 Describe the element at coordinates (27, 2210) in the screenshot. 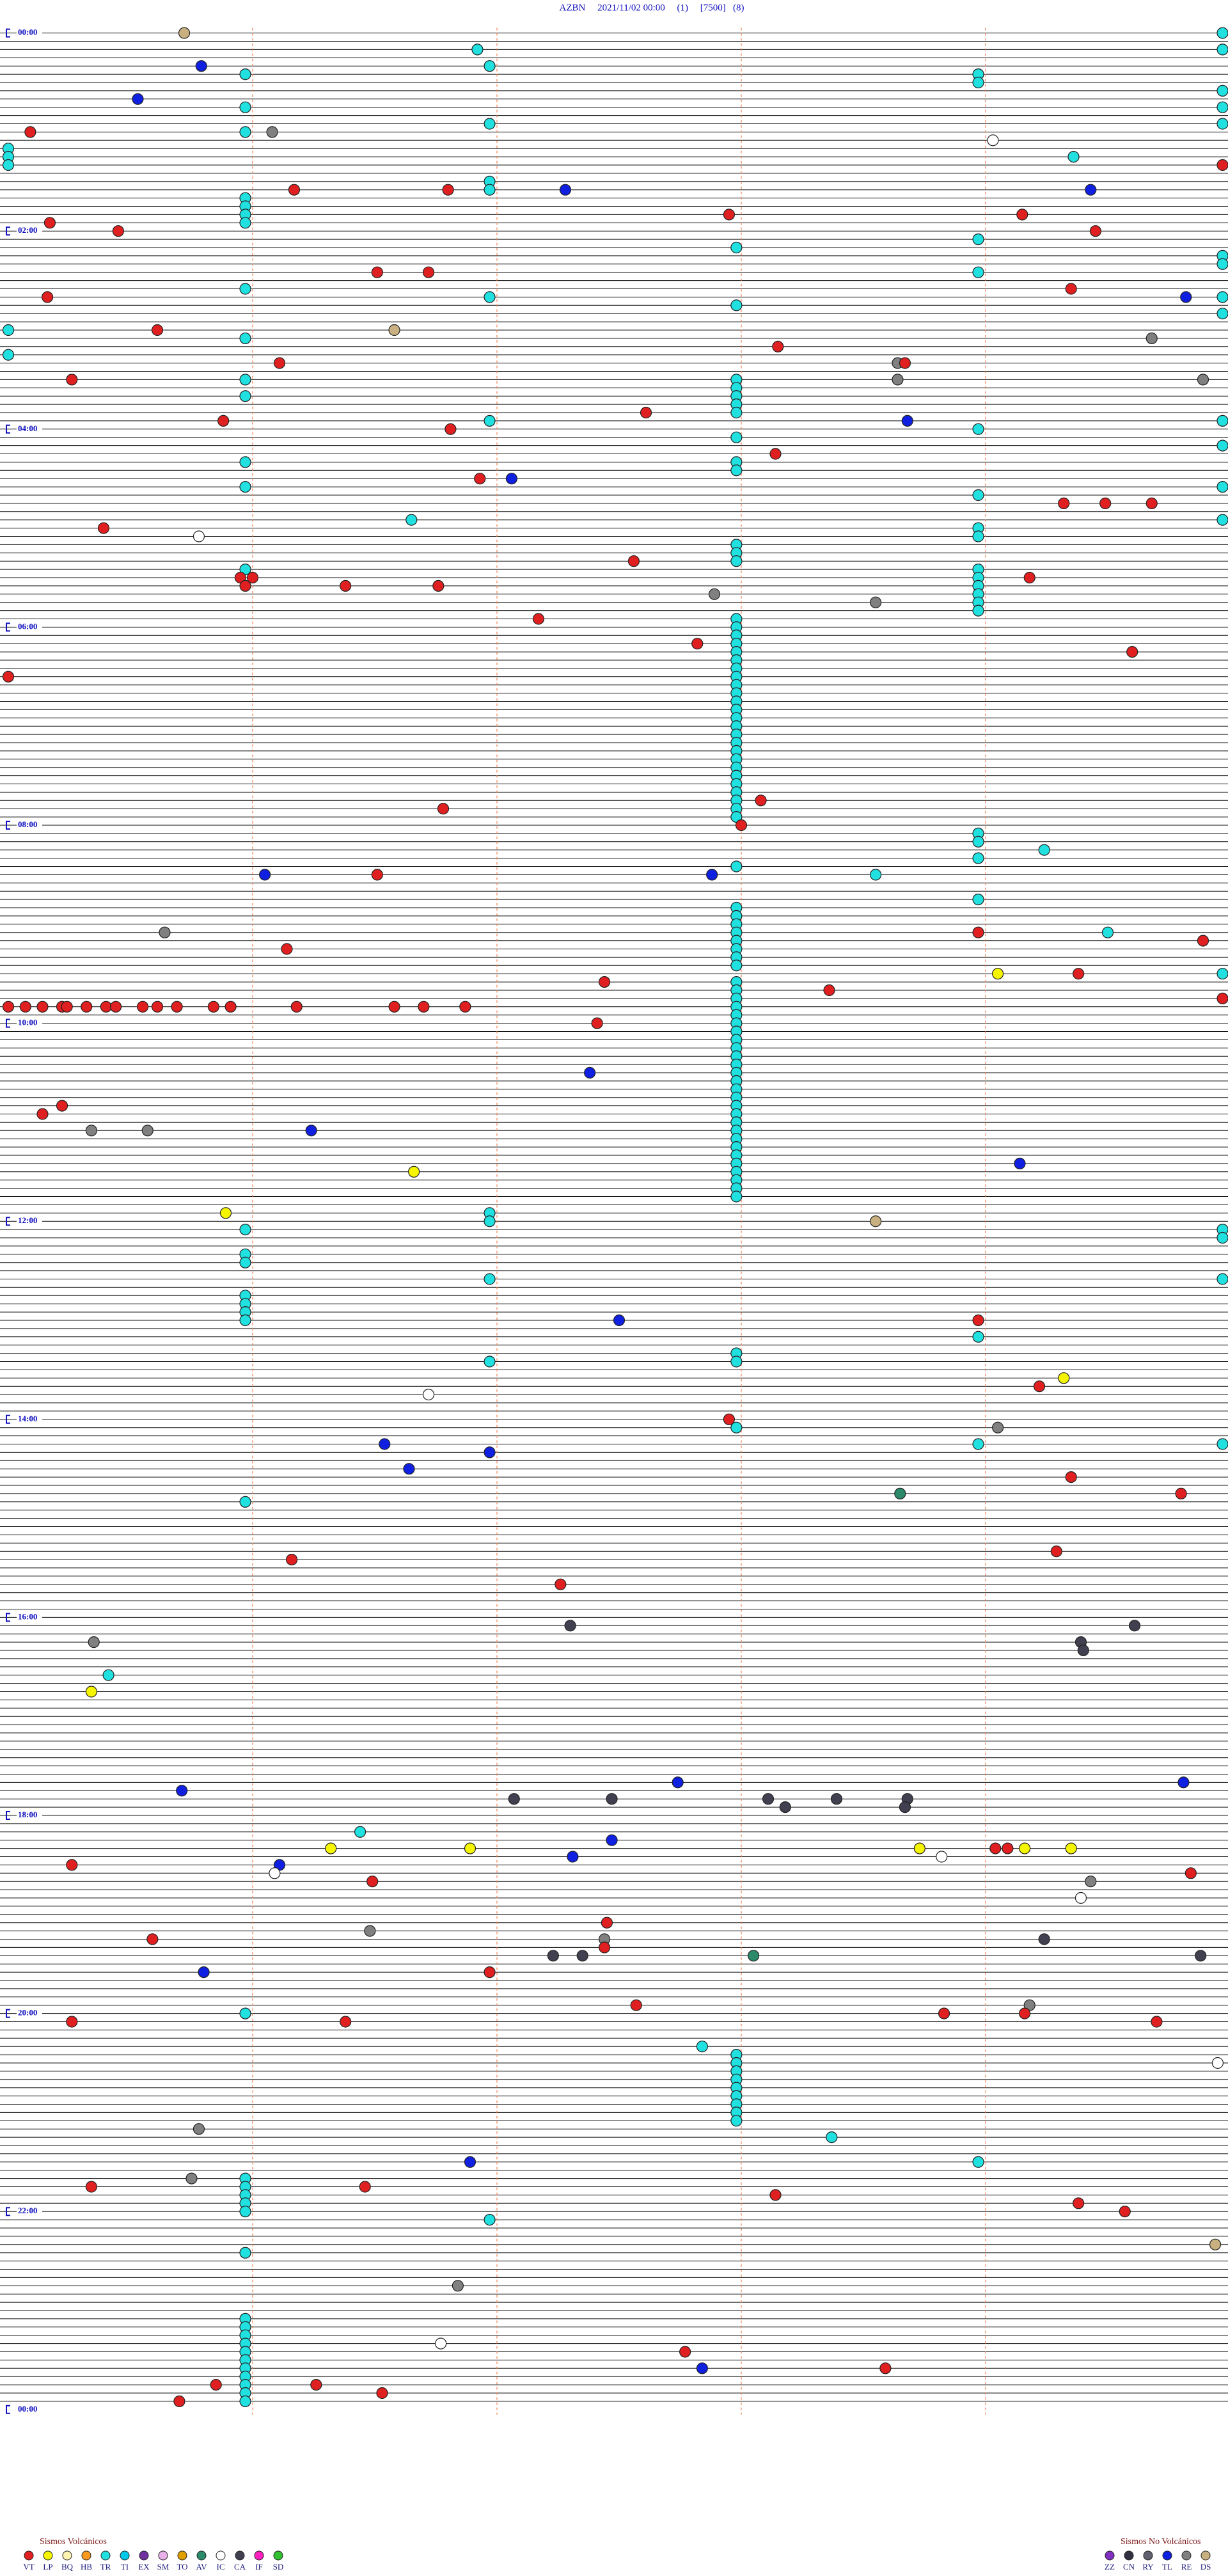

I see `hour-label: 22:00` at that location.